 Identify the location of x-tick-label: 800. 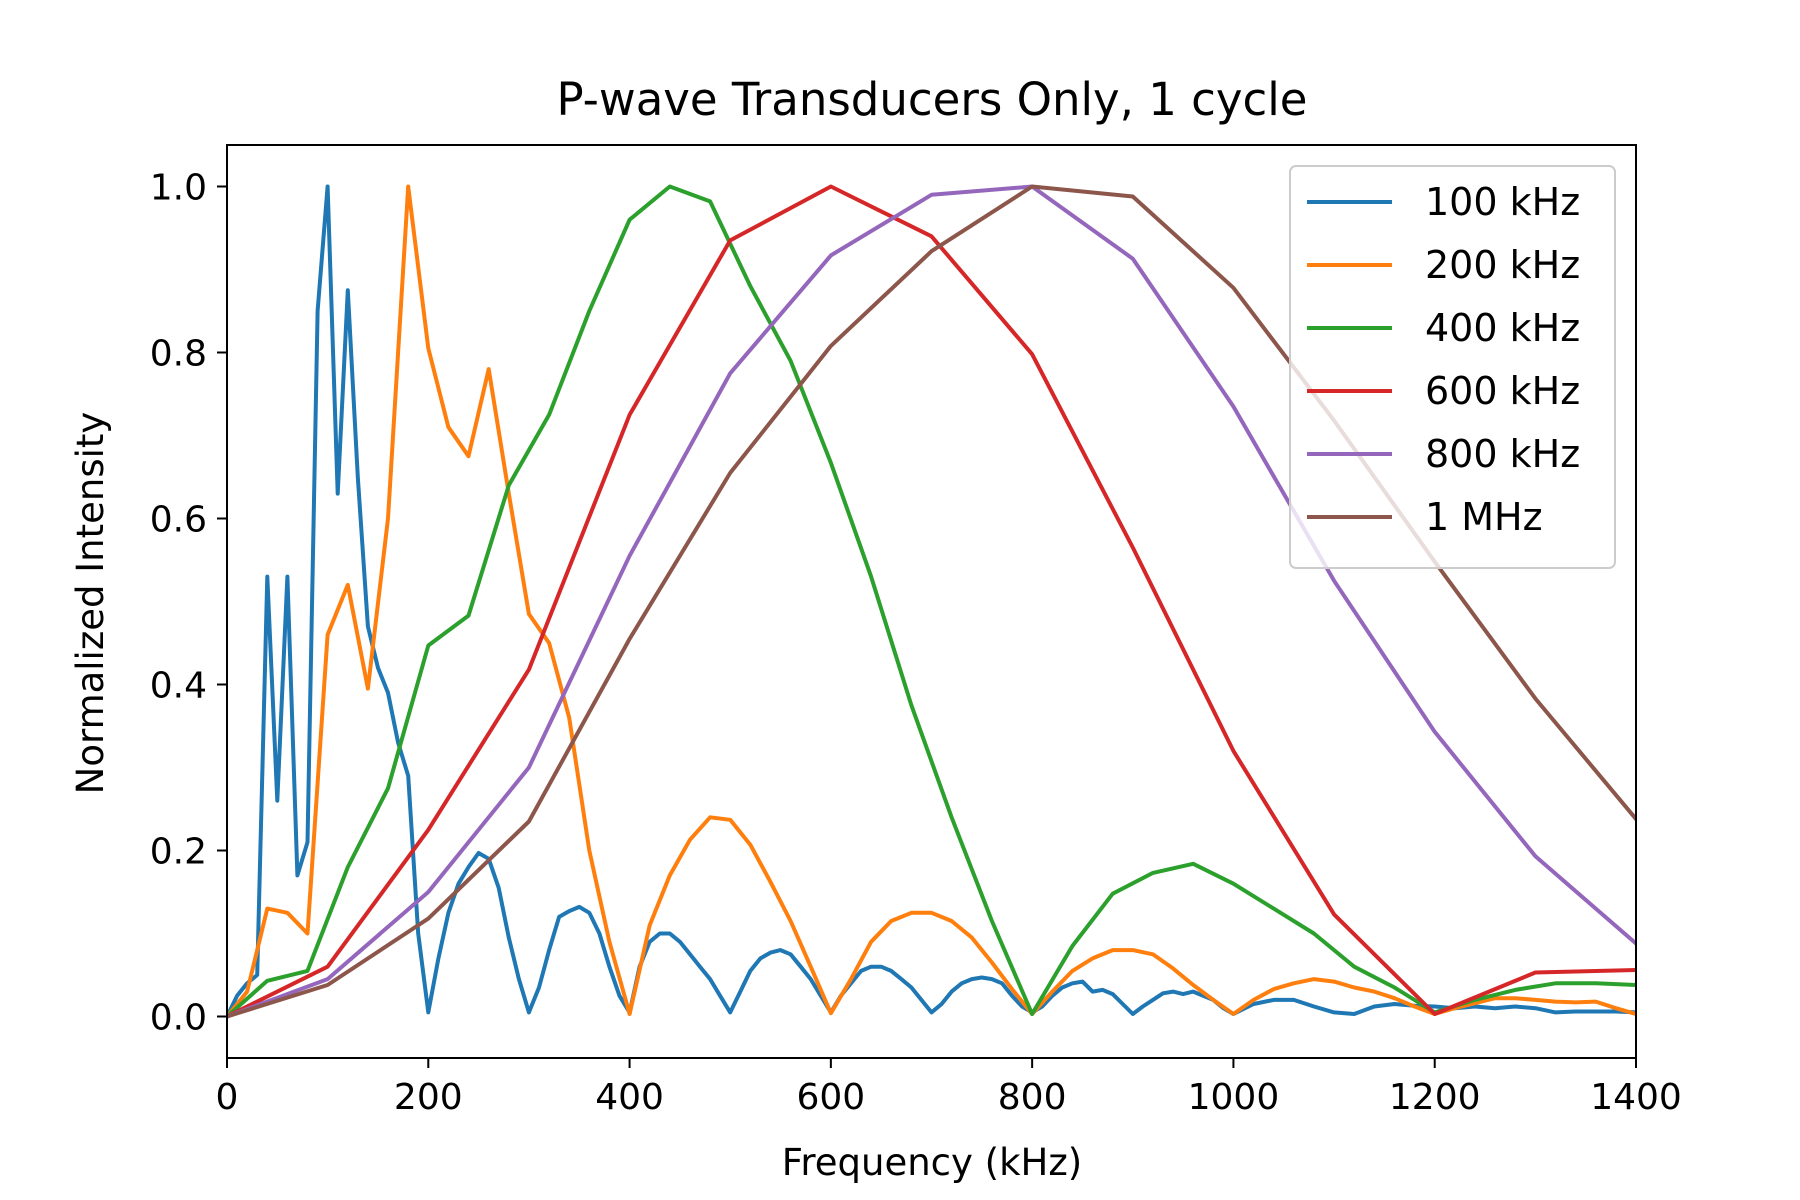
(1032, 1097).